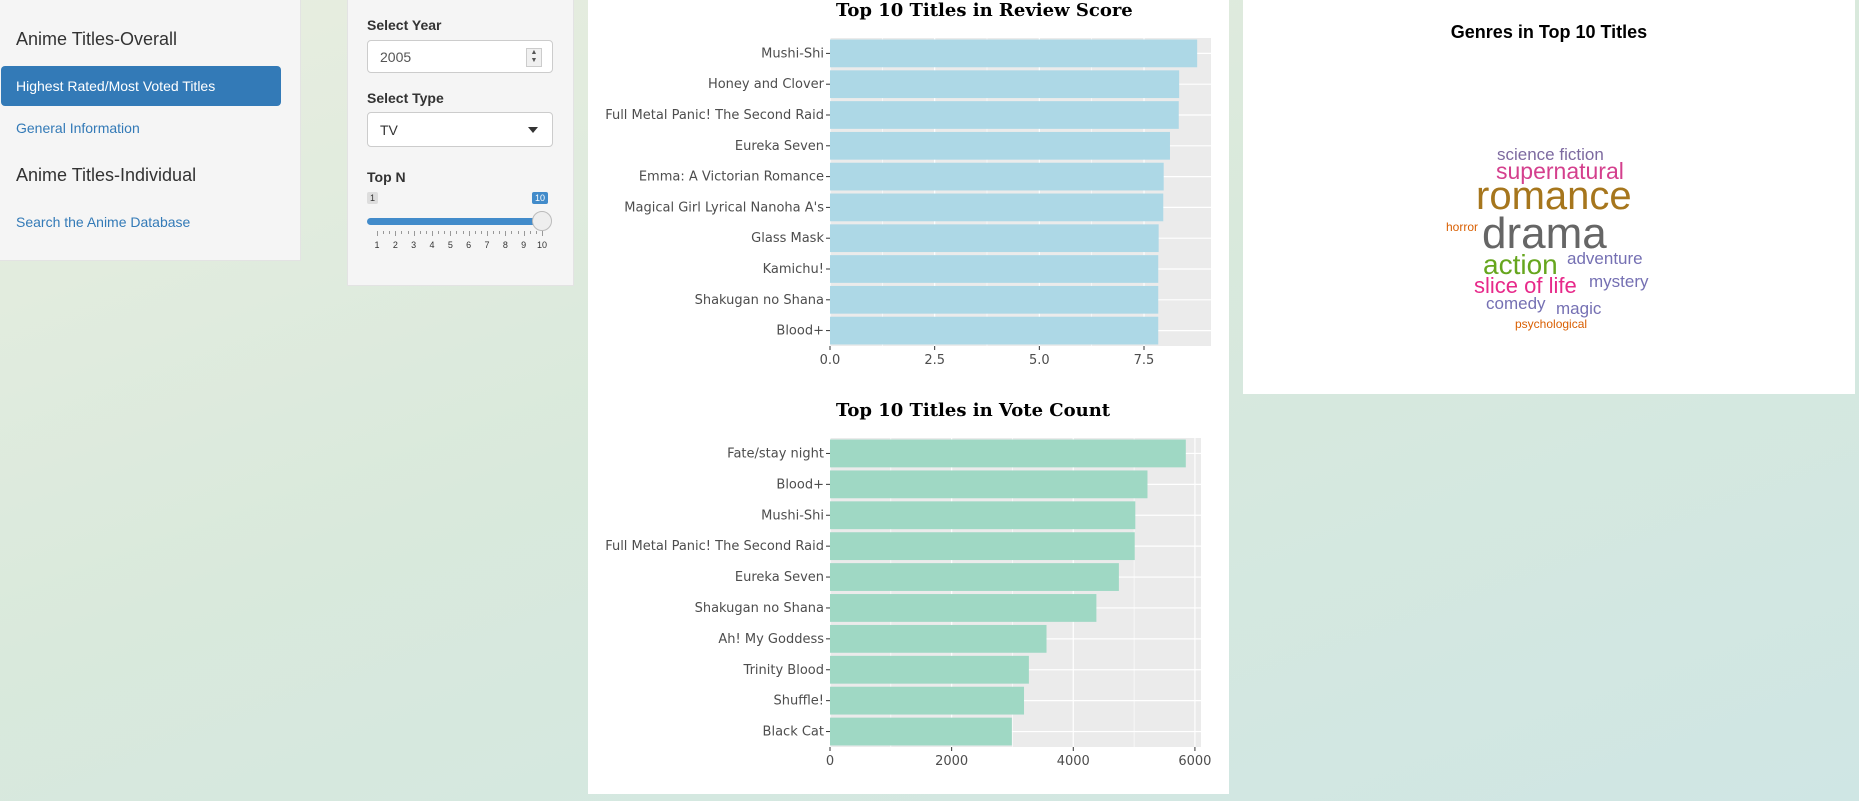 The height and width of the screenshot is (801, 1859). What do you see at coordinates (792, 515) in the screenshot?
I see `category-label: Mushi-Shi` at bounding box center [792, 515].